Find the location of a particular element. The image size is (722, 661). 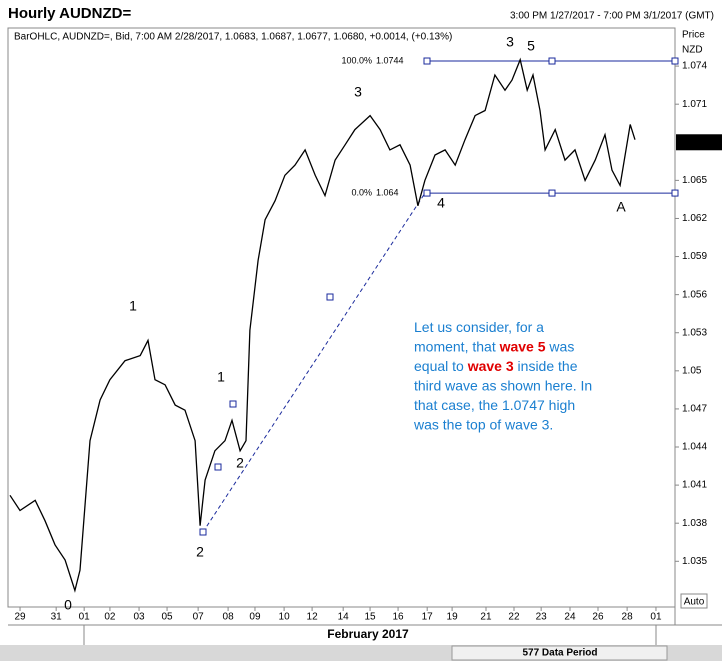

note-text: wave 3 is located at coordinates (490, 366).